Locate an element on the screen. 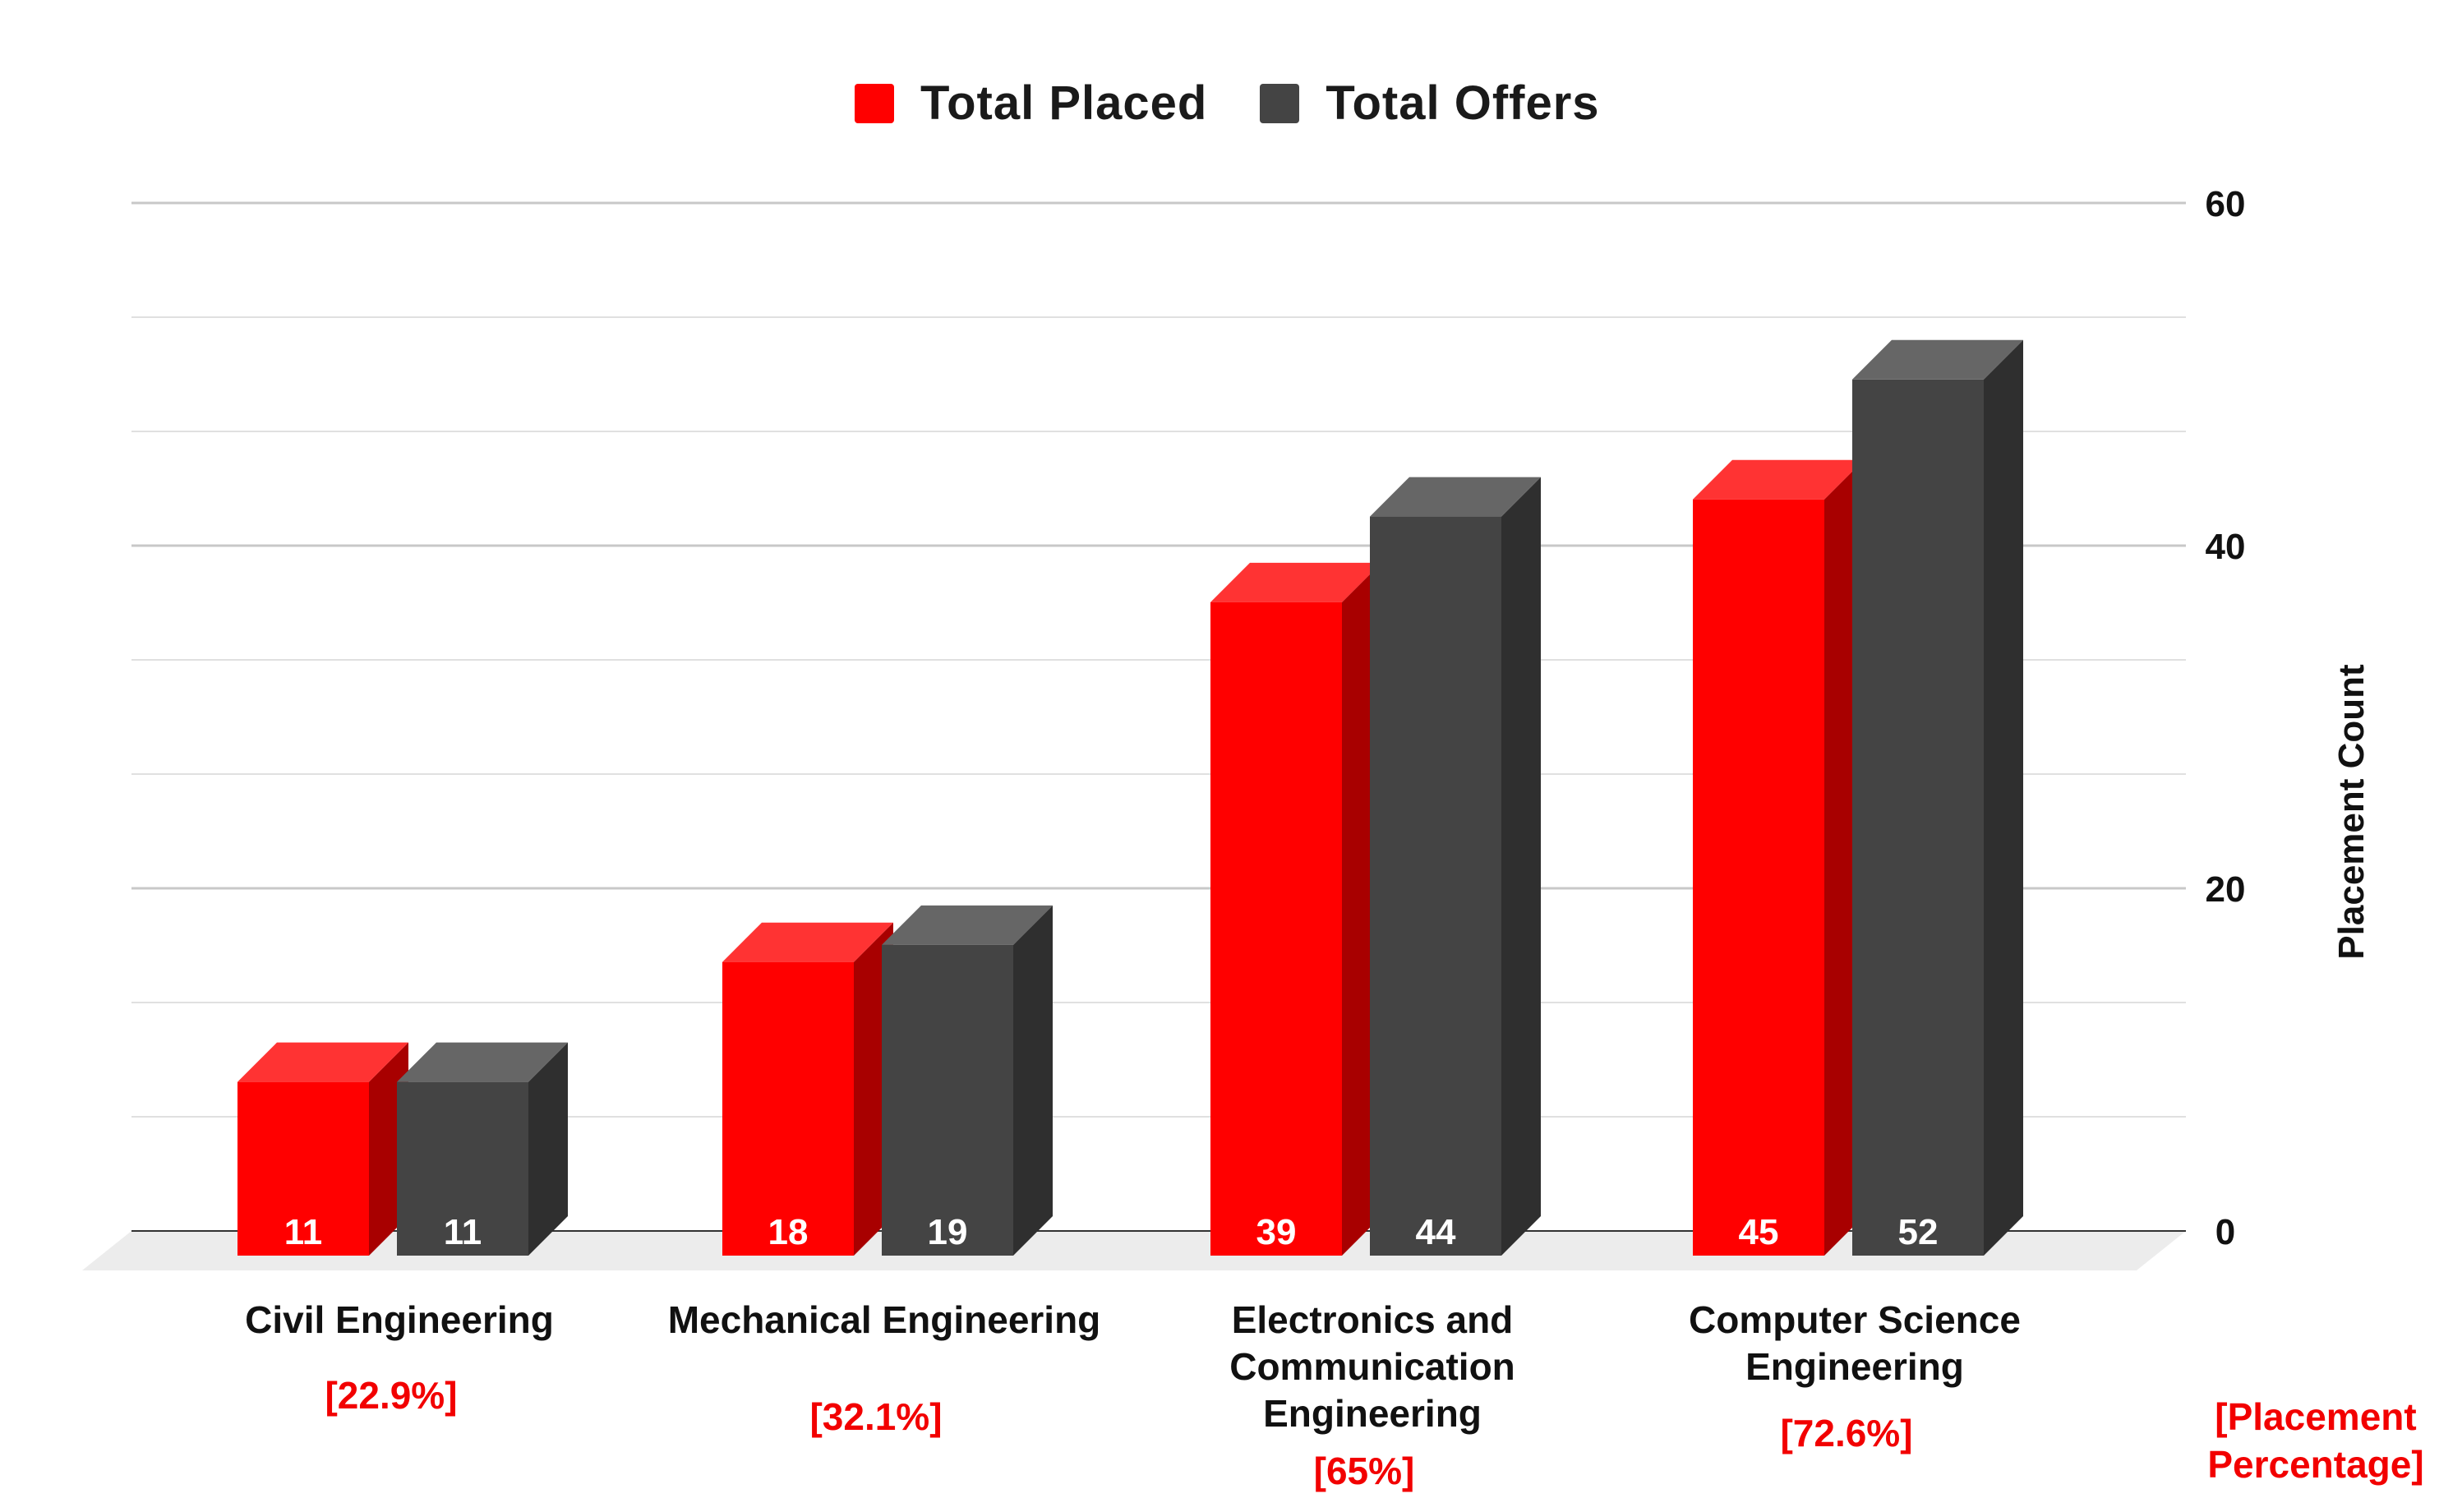  y-tick-label: 20 is located at coordinates (2226, 890).